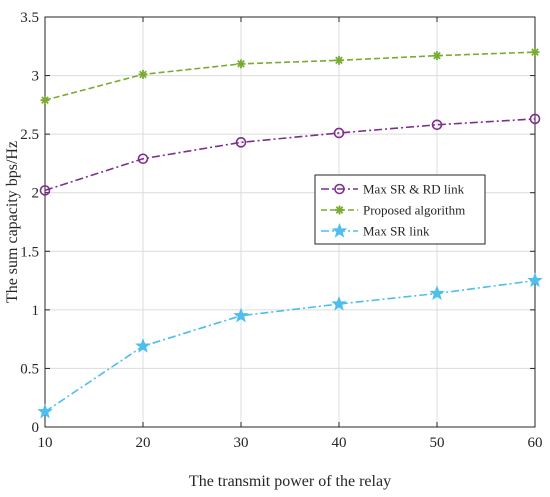 The width and height of the screenshot is (550, 497). I want to click on y-tick-label: 0.5, so click(29, 369).